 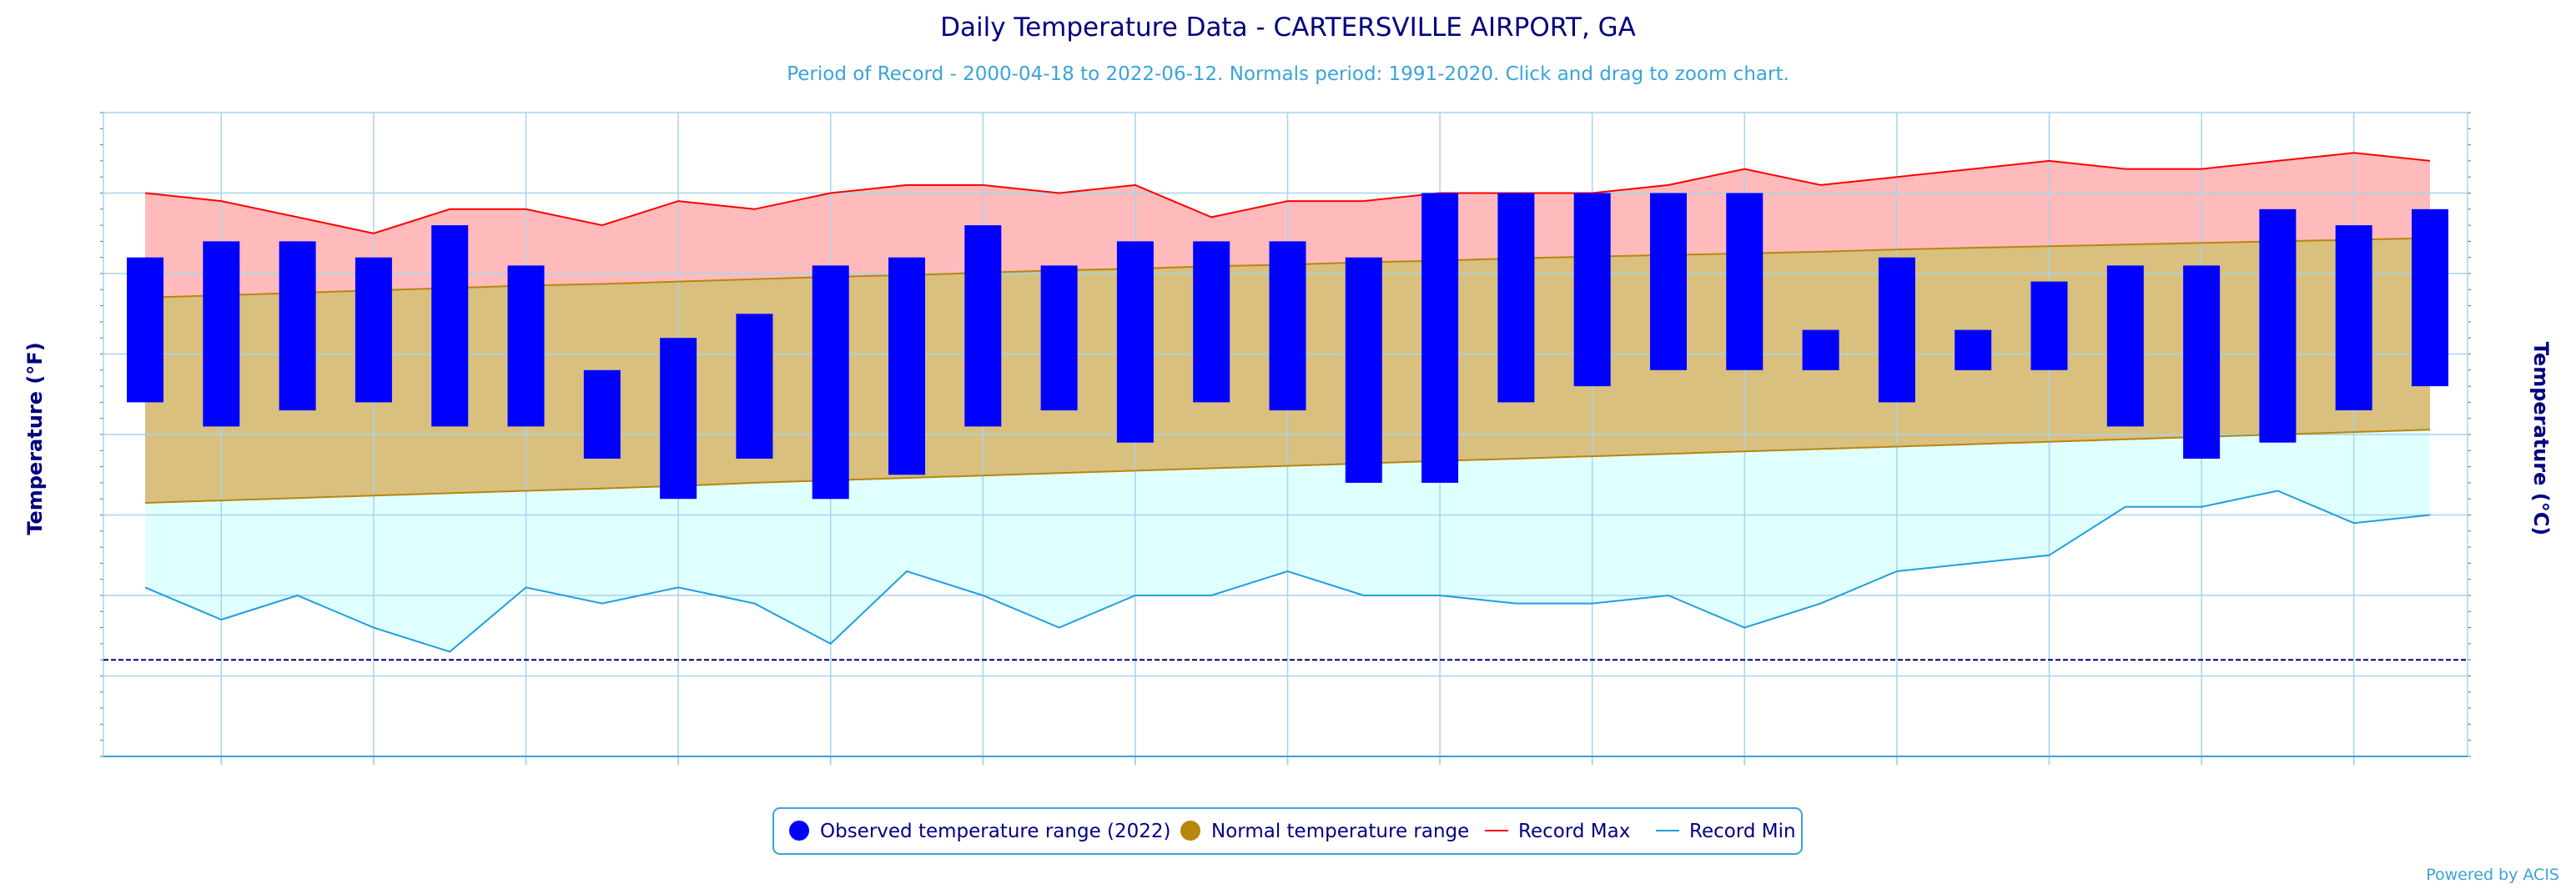 What do you see at coordinates (1340, 831) in the screenshot?
I see `legend-normal-label: Normal temperature range` at bounding box center [1340, 831].